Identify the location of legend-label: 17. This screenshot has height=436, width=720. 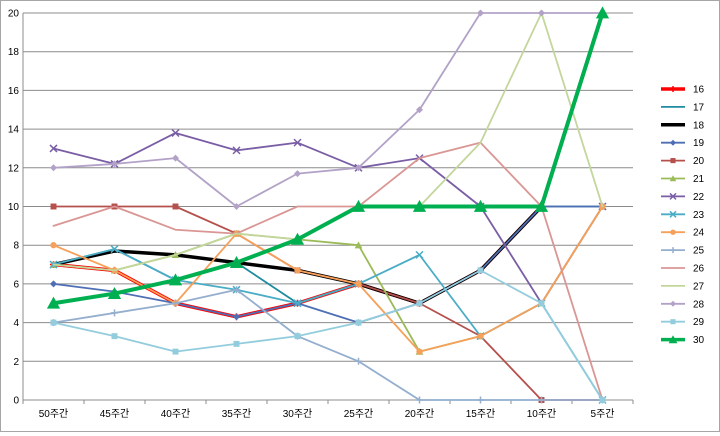
(699, 107).